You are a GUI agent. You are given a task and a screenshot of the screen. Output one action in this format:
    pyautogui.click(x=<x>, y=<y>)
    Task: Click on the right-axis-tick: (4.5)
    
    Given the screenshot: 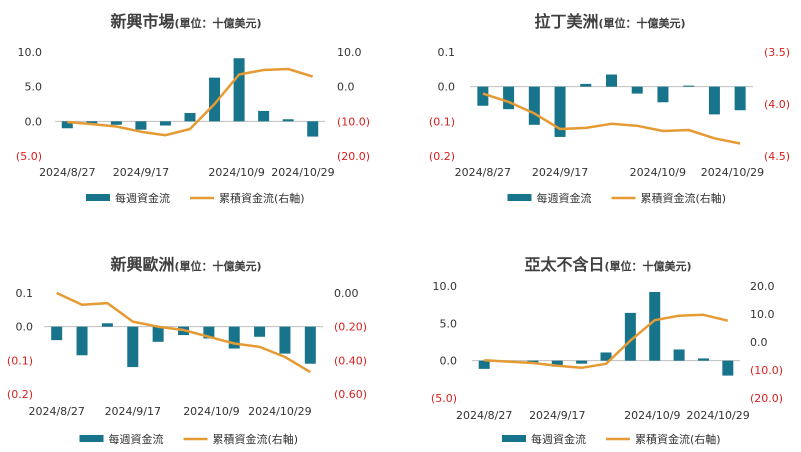 What is the action you would take?
    pyautogui.click(x=777, y=156)
    